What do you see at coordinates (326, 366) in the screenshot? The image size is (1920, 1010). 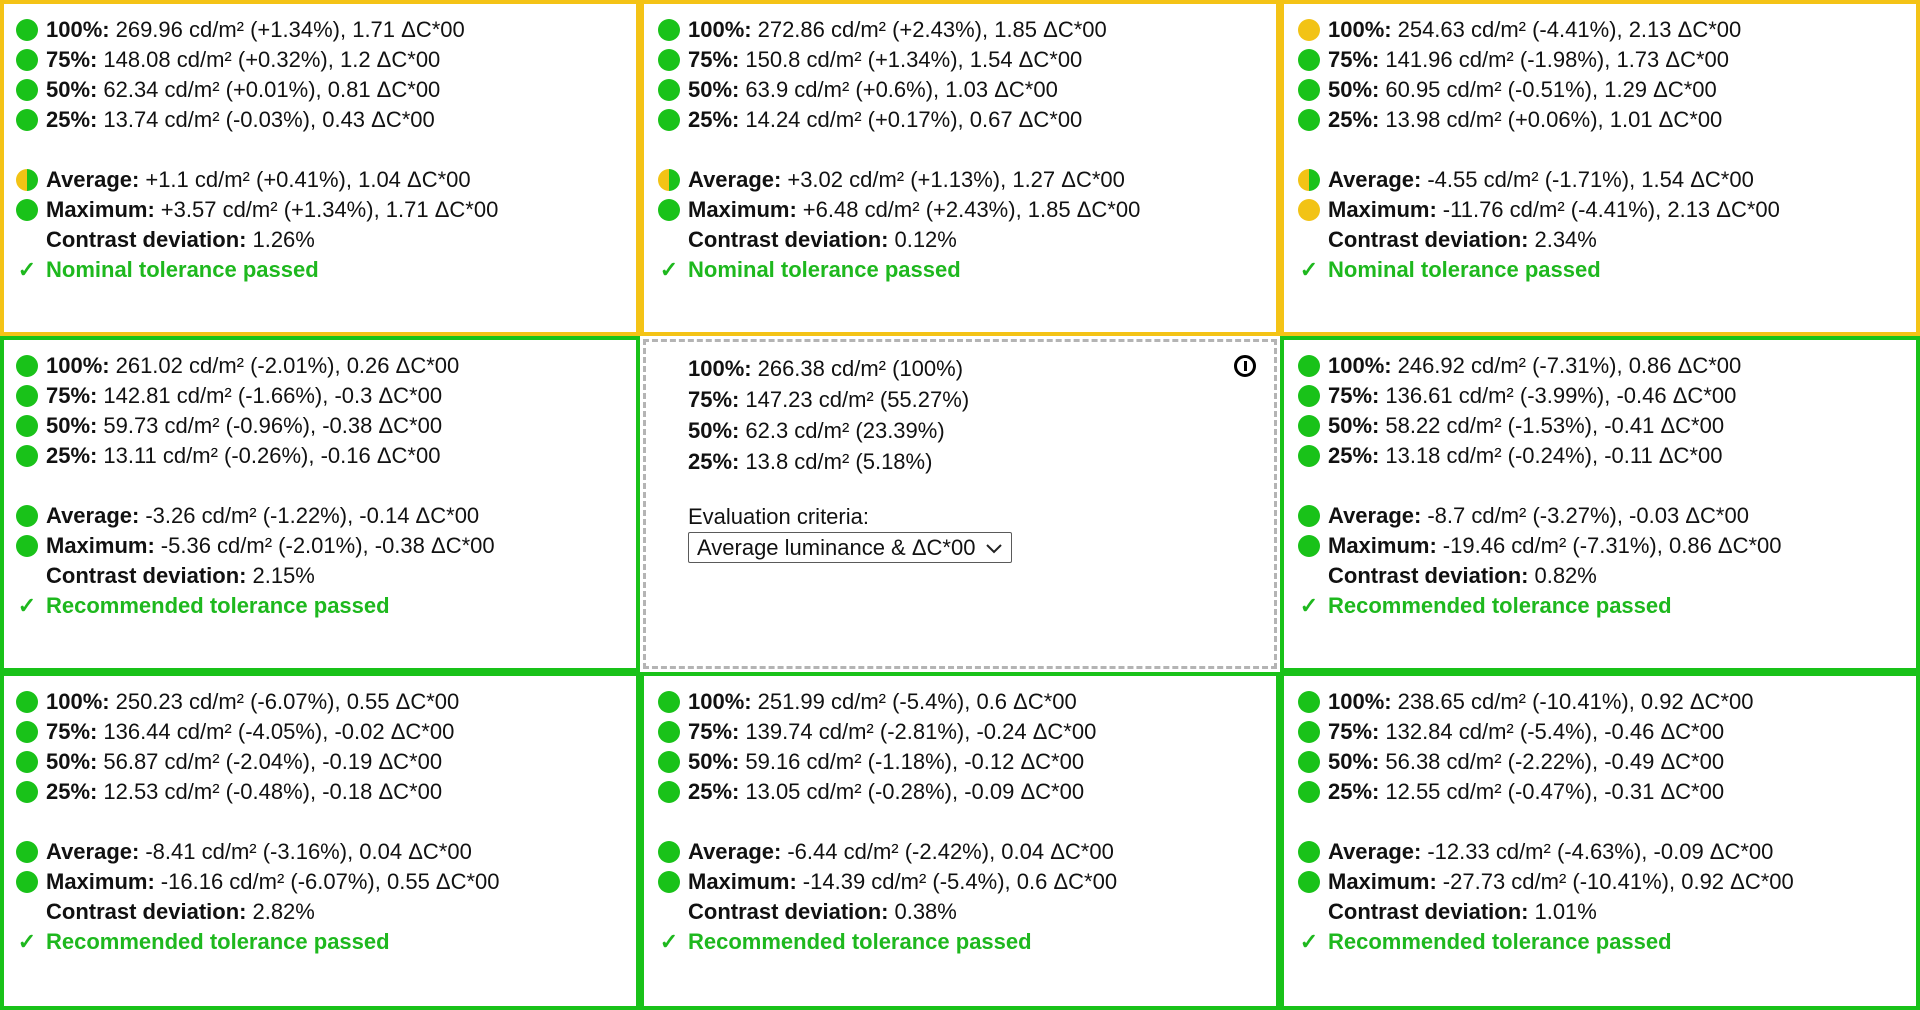 I see `measurement-row: 100%: 261.02 cd/m² (-2.01%), 0.26 ΔC*00` at bounding box center [326, 366].